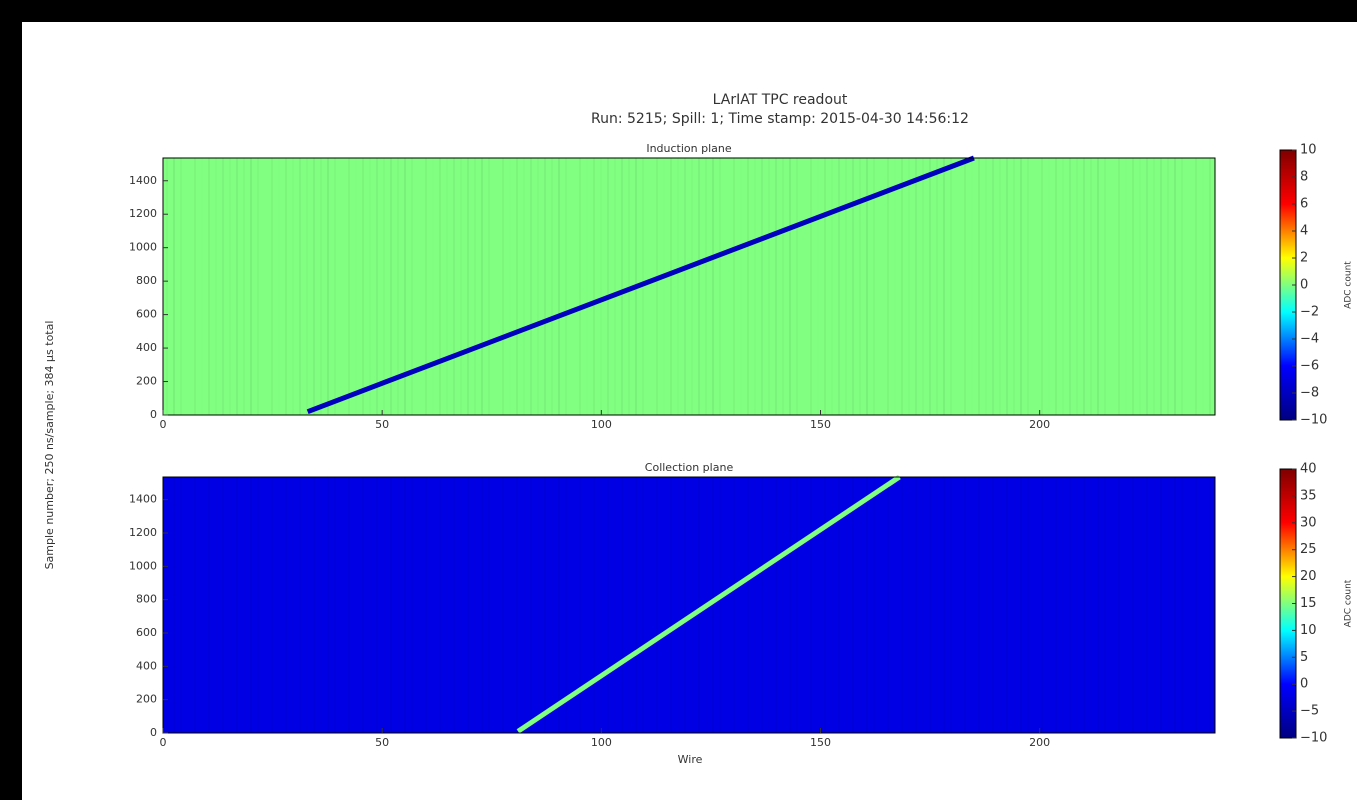 Image resolution: width=1357 pixels, height=800 pixels. What do you see at coordinates (163, 742) in the screenshot?
I see `x-tick-label: 0` at bounding box center [163, 742].